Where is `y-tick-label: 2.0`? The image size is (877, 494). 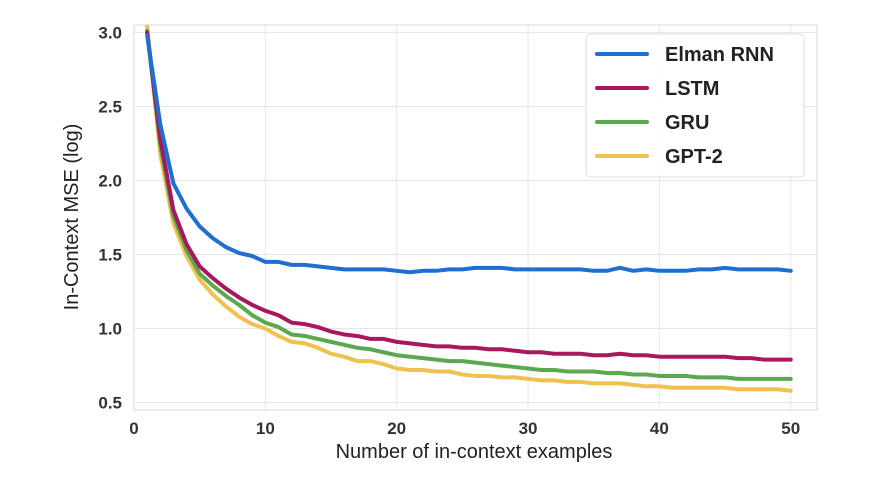 y-tick-label: 2.0 is located at coordinates (110, 180).